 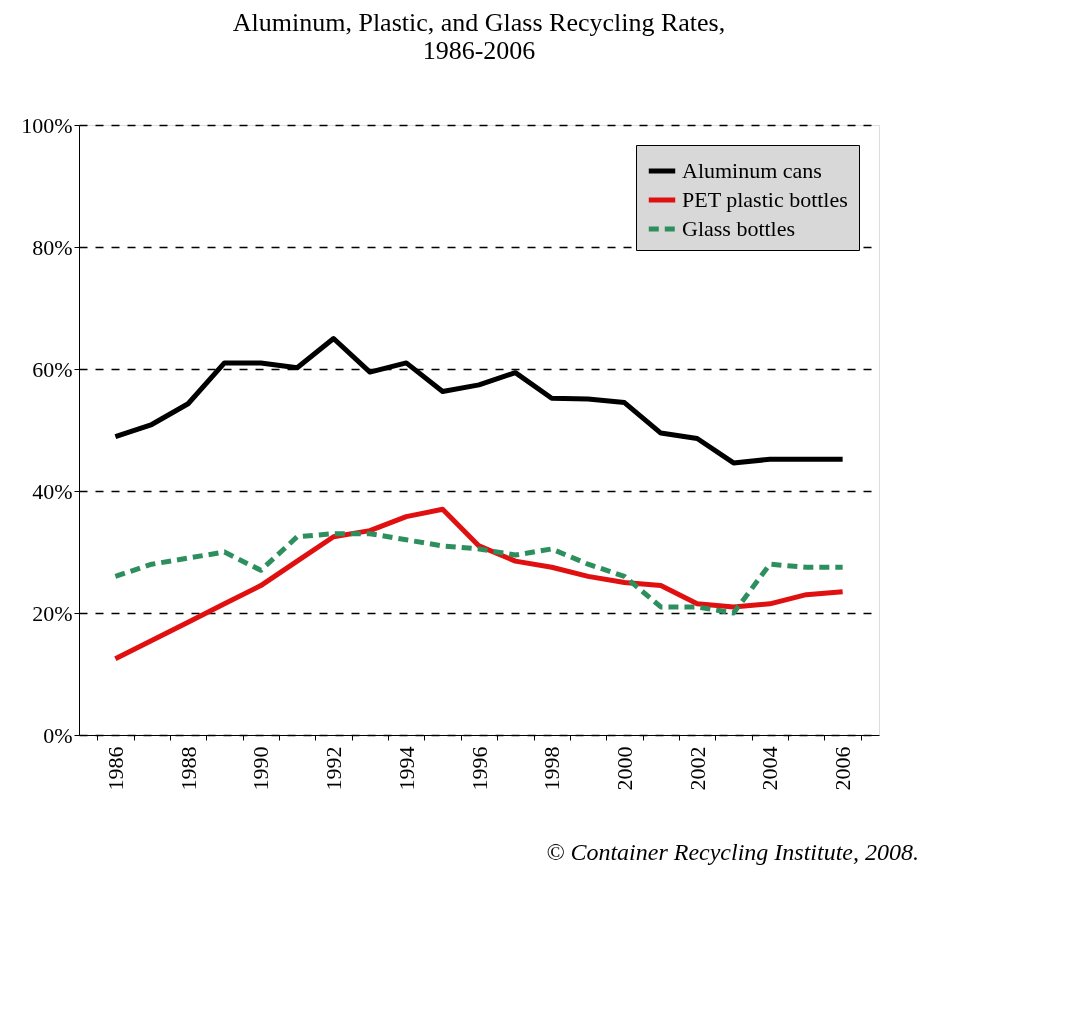 What do you see at coordinates (624, 768) in the screenshot?
I see `x-tick-label: 2000` at bounding box center [624, 768].